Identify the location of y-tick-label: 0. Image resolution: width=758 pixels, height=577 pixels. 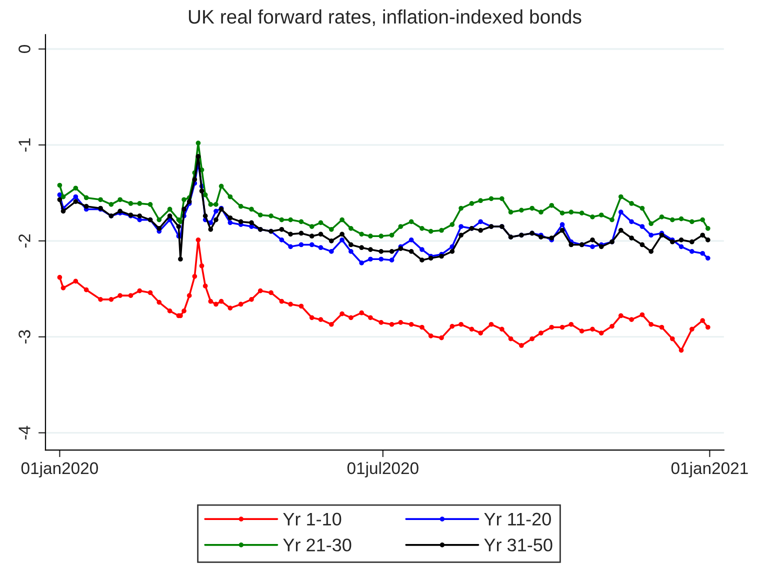
(24, 49).